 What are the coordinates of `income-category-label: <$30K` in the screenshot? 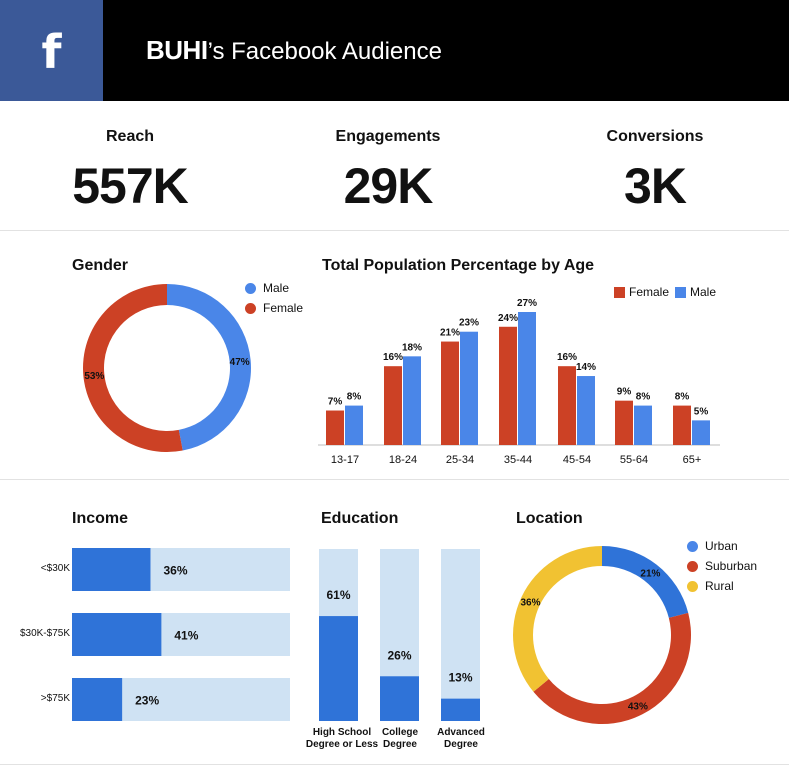 It's located at (55, 568).